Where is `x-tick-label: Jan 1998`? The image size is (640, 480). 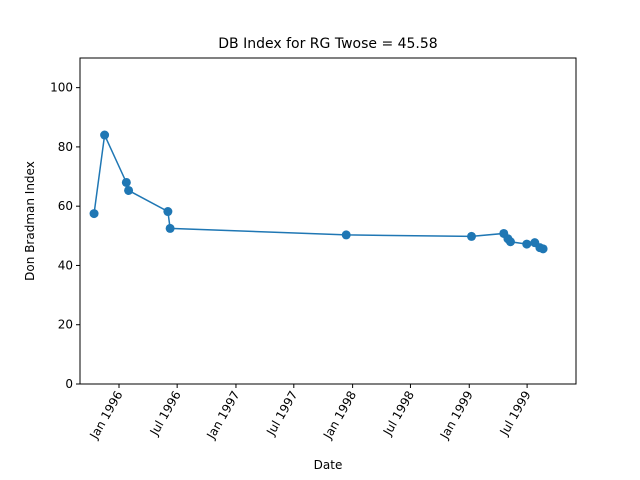
x-tick-label: Jan 1998 is located at coordinates (339, 416).